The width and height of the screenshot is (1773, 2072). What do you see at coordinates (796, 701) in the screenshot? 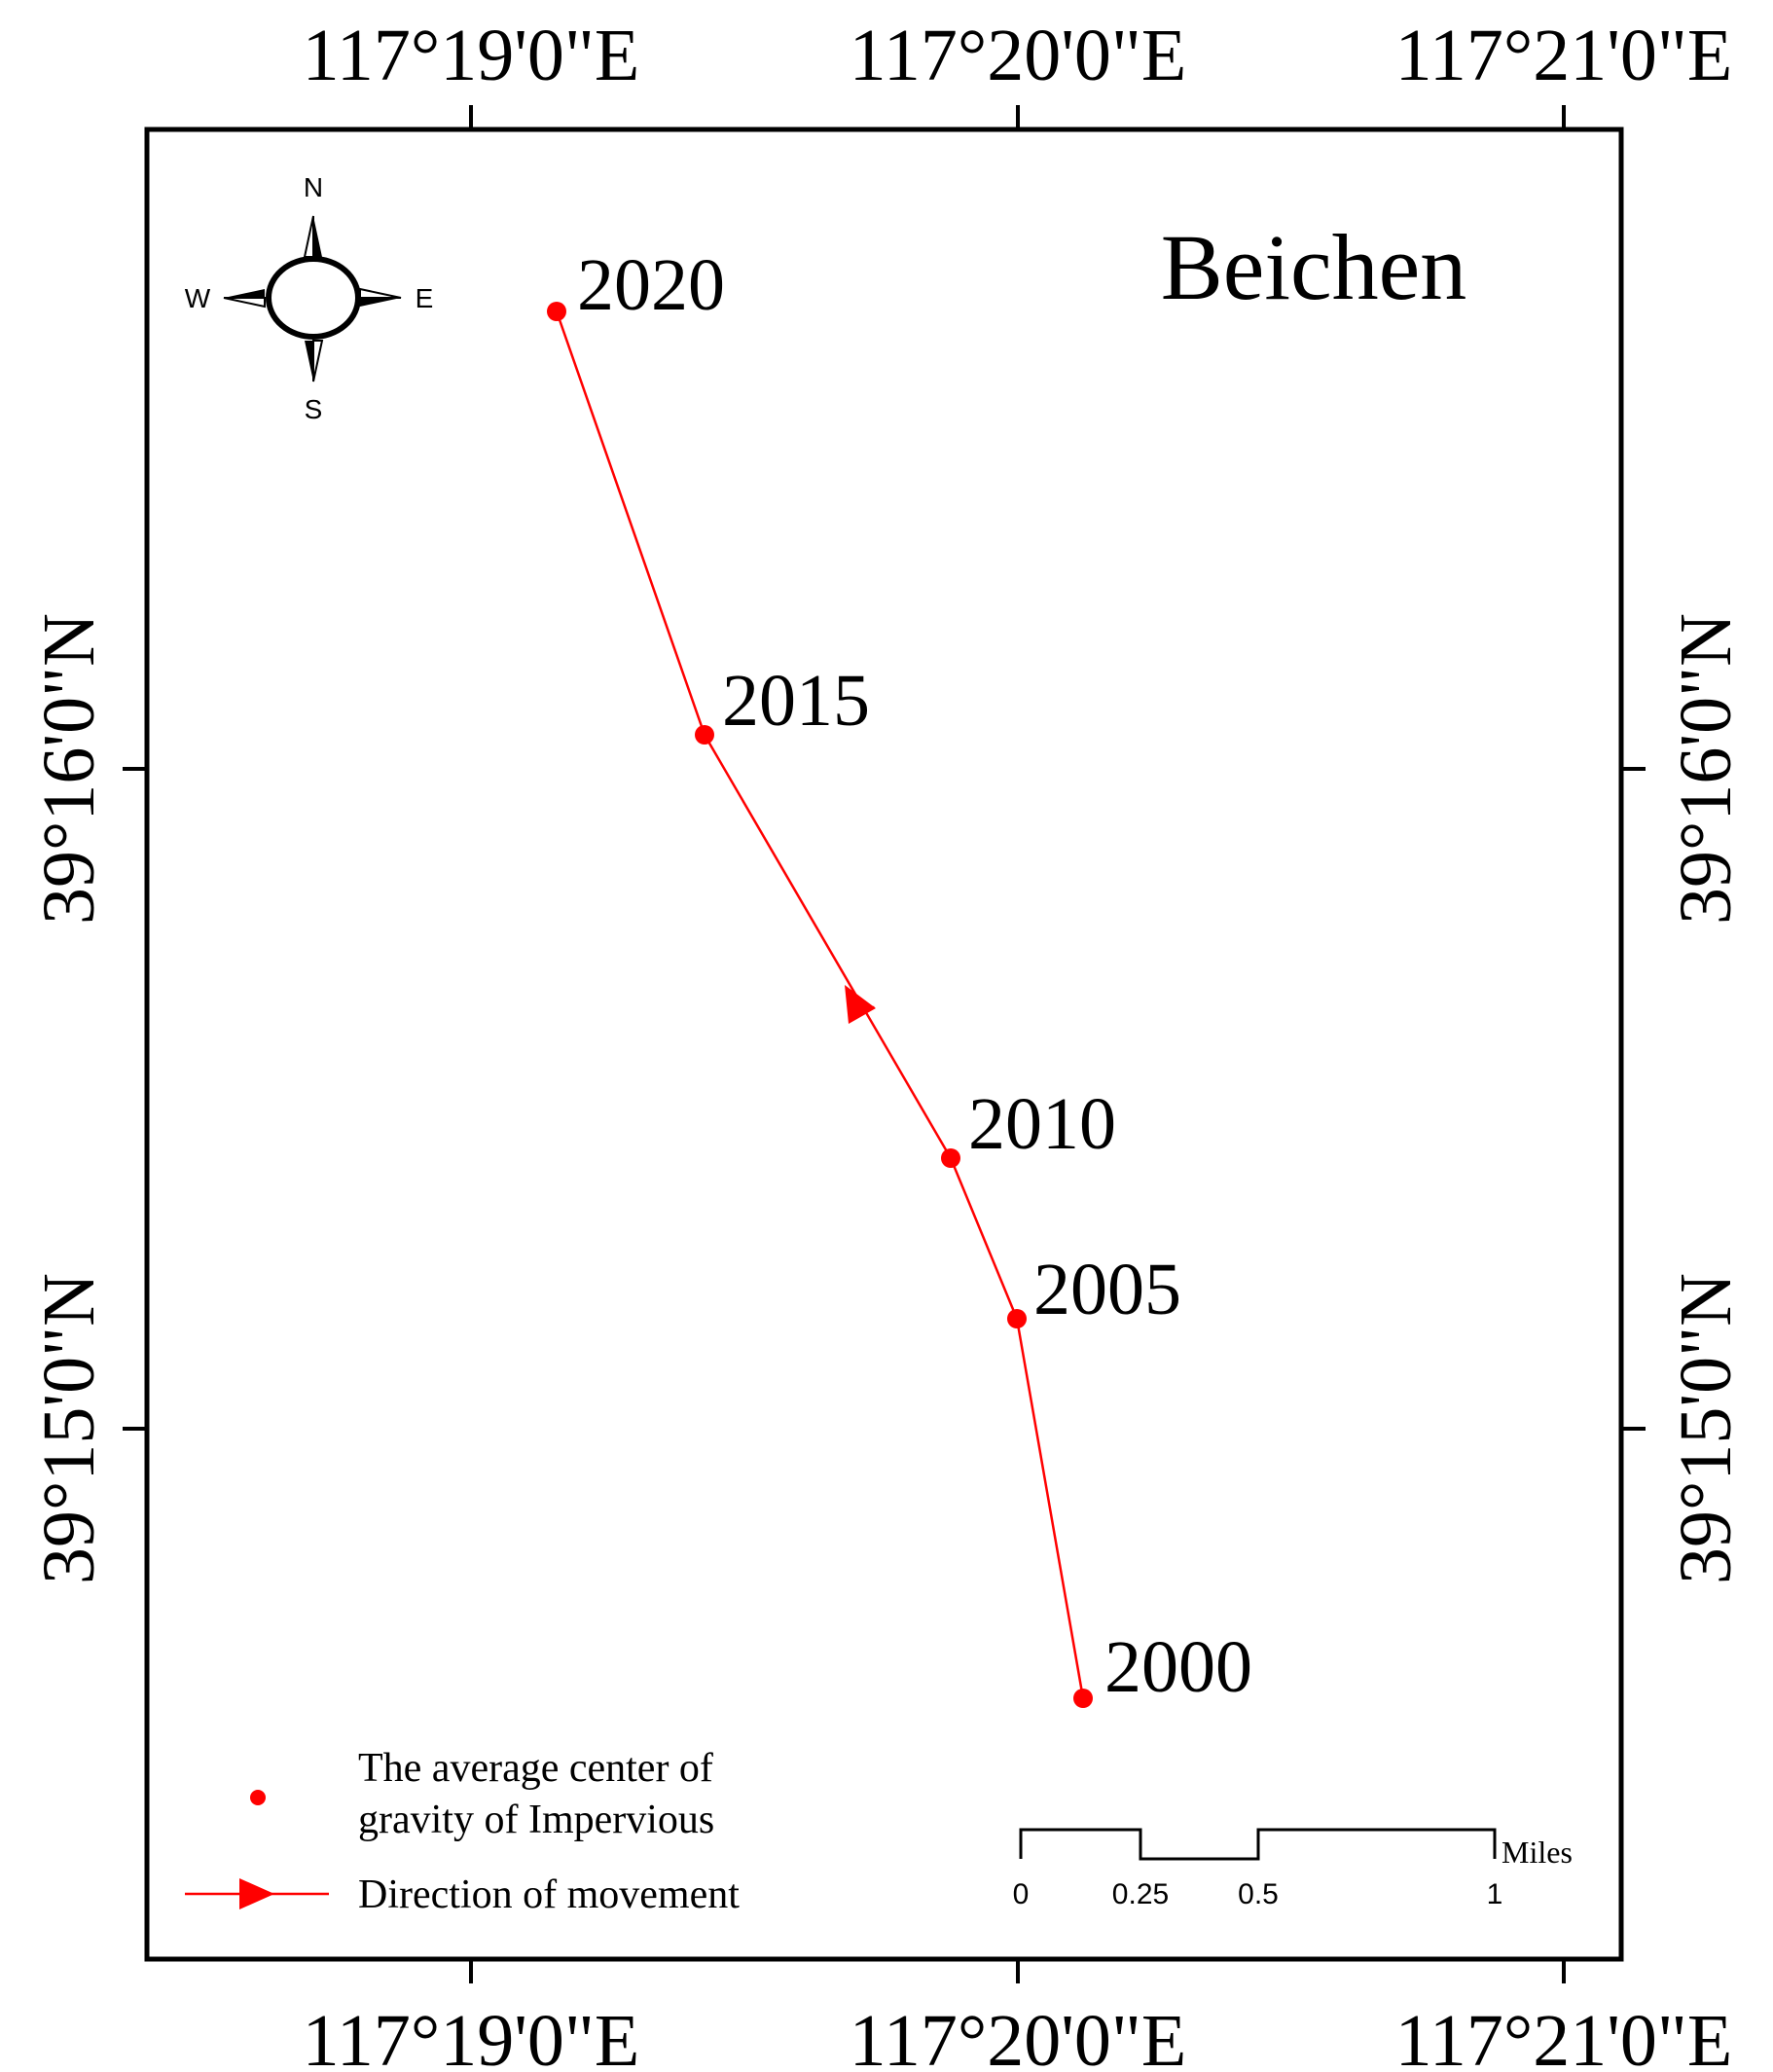
I see `year-label-2015: 2015` at bounding box center [796, 701].